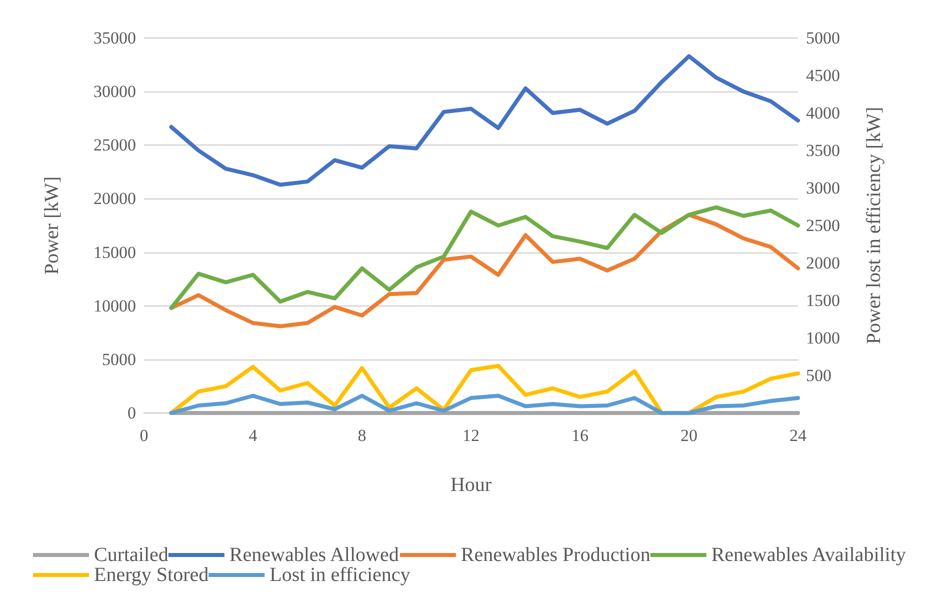 The width and height of the screenshot is (926, 607). I want to click on x-tick-label: 12, so click(471, 435).